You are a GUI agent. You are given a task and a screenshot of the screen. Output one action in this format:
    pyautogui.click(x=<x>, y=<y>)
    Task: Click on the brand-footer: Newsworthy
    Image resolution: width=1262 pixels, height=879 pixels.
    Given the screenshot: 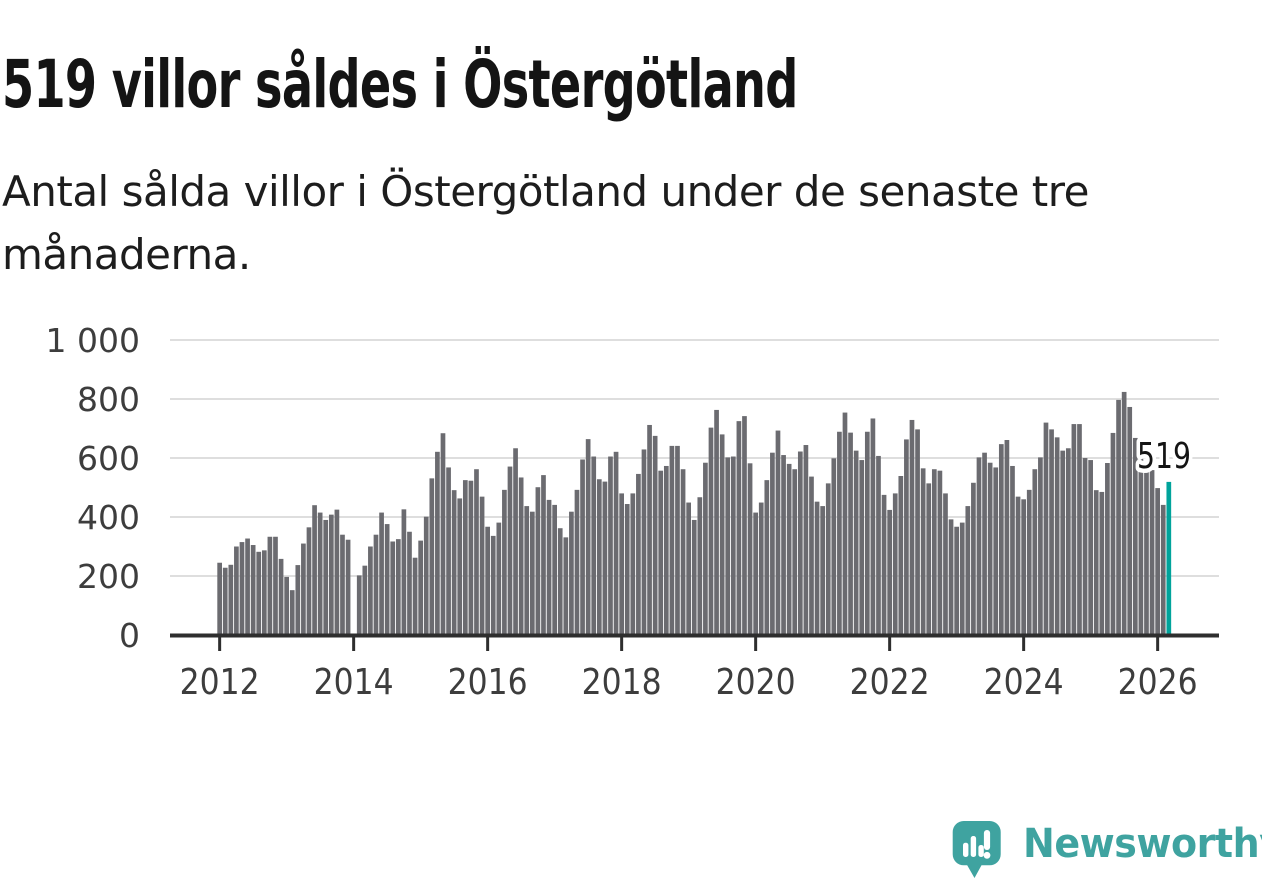 What is the action you would take?
    pyautogui.click(x=1103, y=843)
    